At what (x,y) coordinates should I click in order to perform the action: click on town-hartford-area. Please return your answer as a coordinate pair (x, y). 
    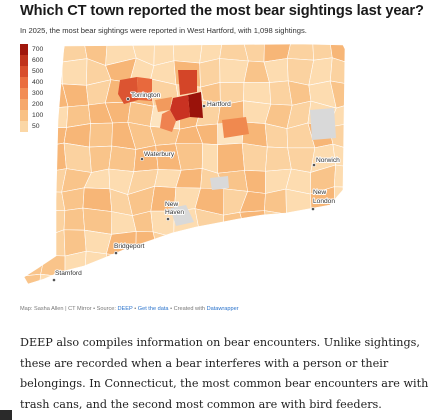
    Looking at the image, I should click on (180, 108).